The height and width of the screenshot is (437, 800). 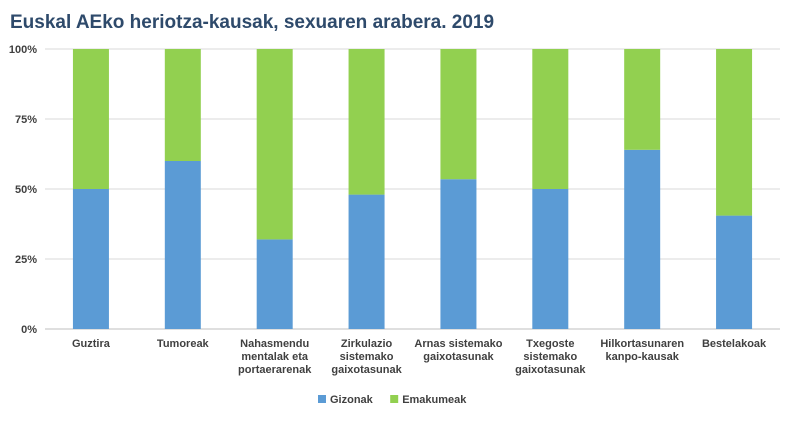 I want to click on x-category-label-line: Guztira, so click(x=91, y=344).